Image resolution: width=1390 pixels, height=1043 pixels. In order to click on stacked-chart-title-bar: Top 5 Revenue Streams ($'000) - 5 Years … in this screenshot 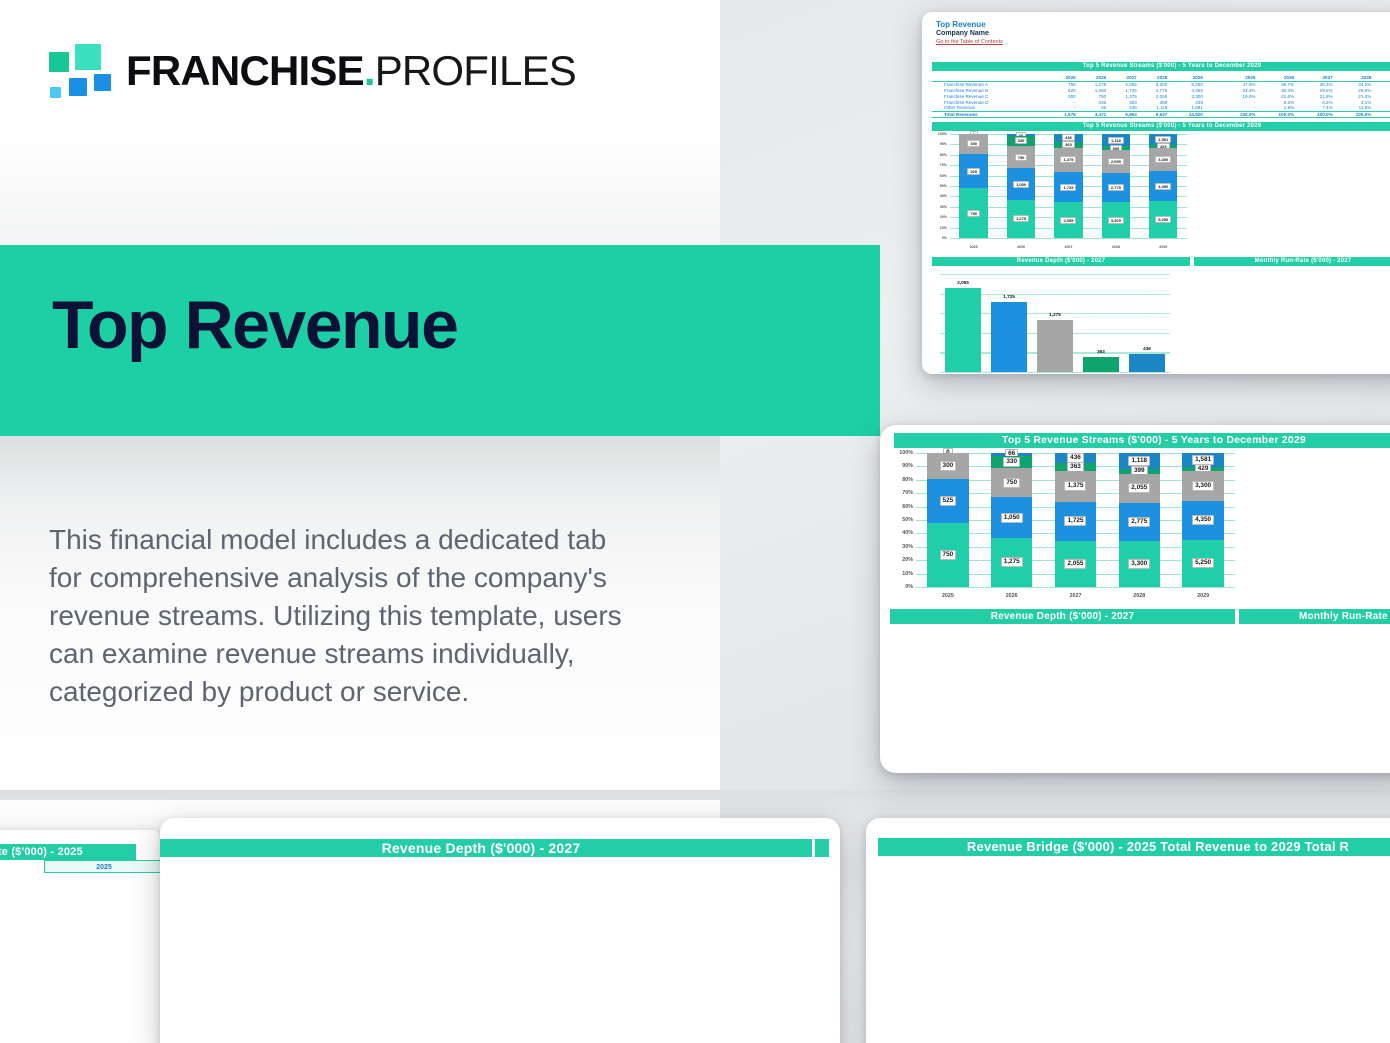, I will do `click(1142, 440)`.